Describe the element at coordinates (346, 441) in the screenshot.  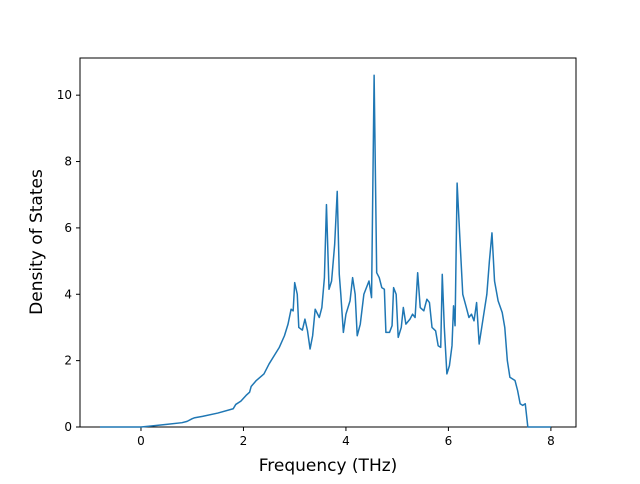
I see `x-tick-label: 4` at that location.